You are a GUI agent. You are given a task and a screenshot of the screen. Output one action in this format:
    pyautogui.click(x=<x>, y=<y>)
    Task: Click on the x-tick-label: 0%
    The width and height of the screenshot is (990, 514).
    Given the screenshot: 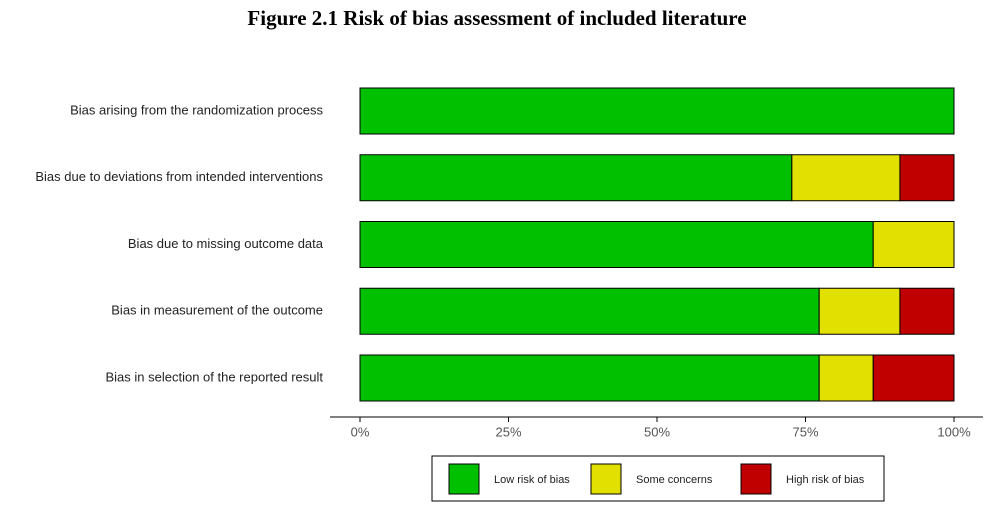 What is the action you would take?
    pyautogui.click(x=360, y=431)
    